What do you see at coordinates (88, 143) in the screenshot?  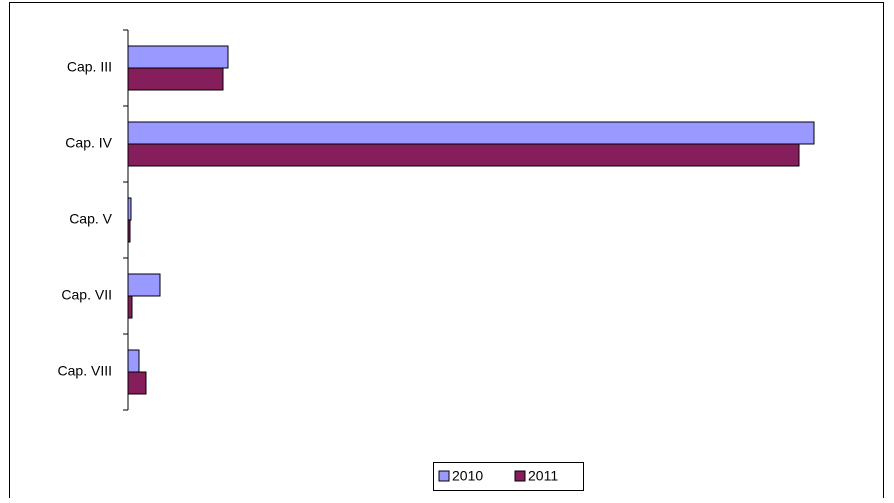 I see `y-tick-label: Cap. IV` at bounding box center [88, 143].